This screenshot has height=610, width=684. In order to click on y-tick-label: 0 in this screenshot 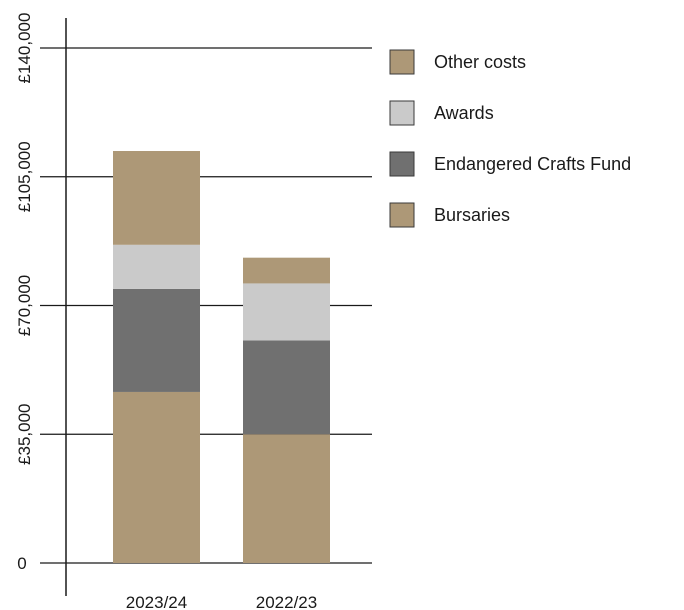, I will do `click(21, 563)`.